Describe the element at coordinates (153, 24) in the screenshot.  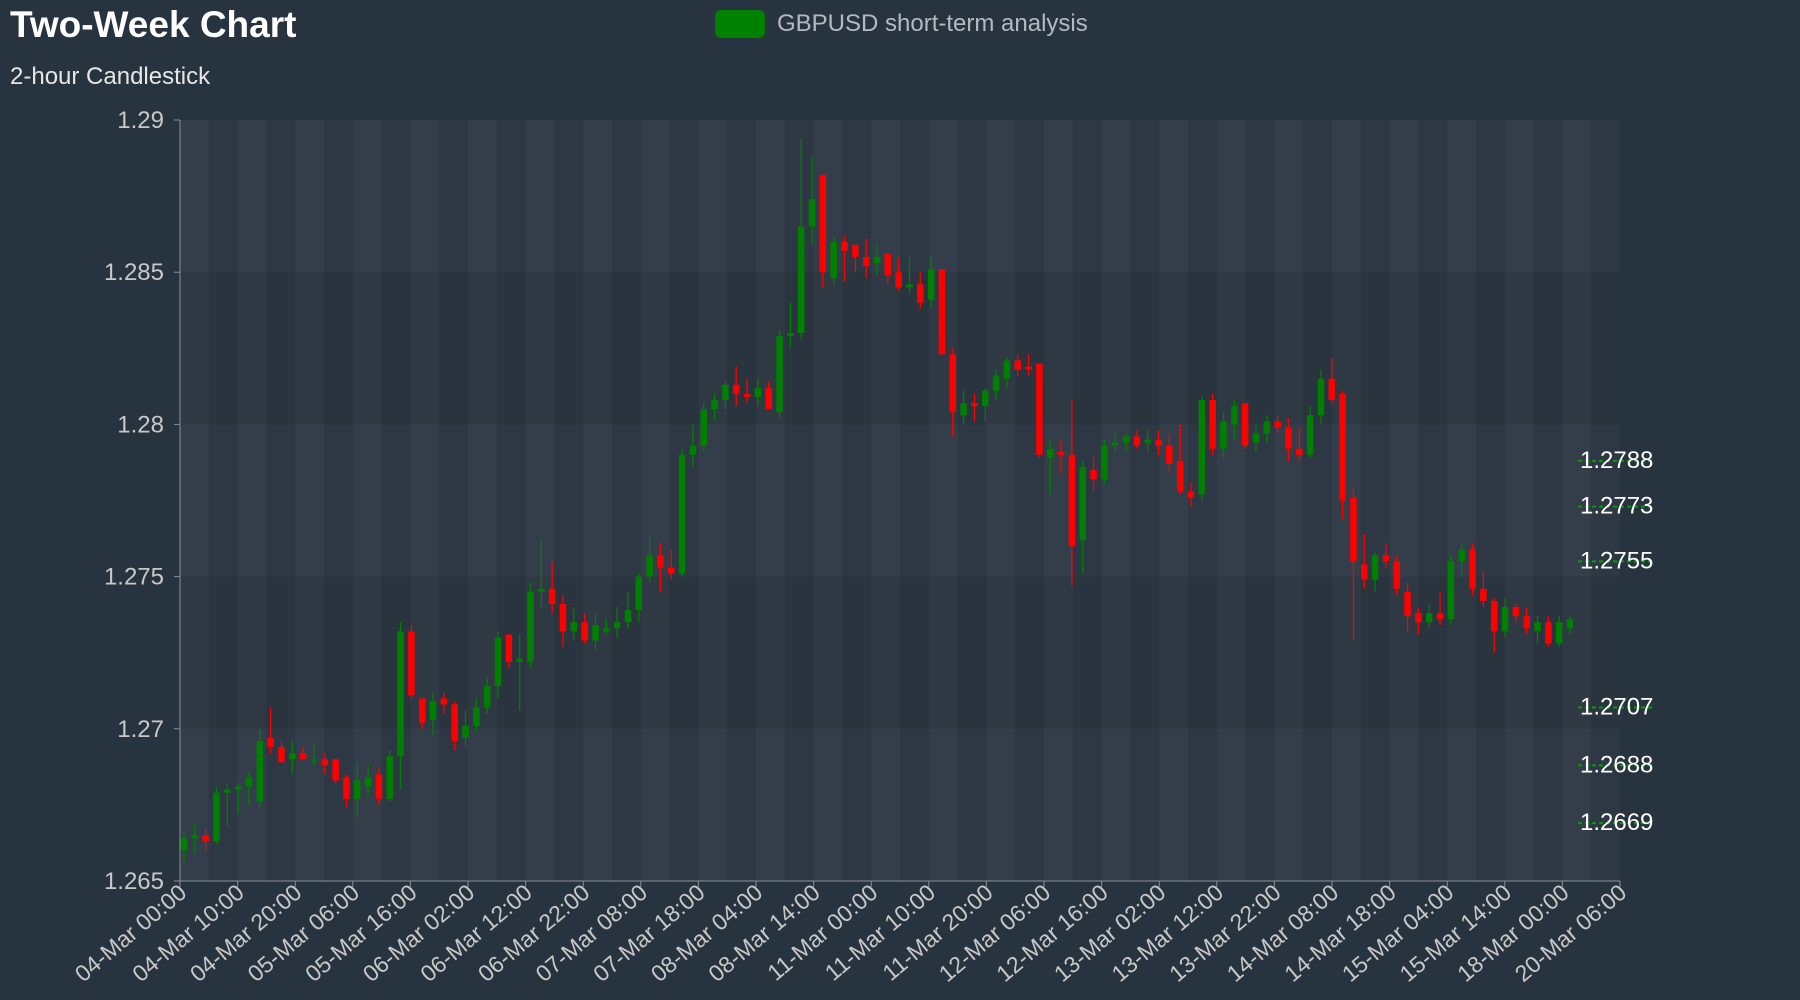
I see `chart-title: Two-Week Chart` at that location.